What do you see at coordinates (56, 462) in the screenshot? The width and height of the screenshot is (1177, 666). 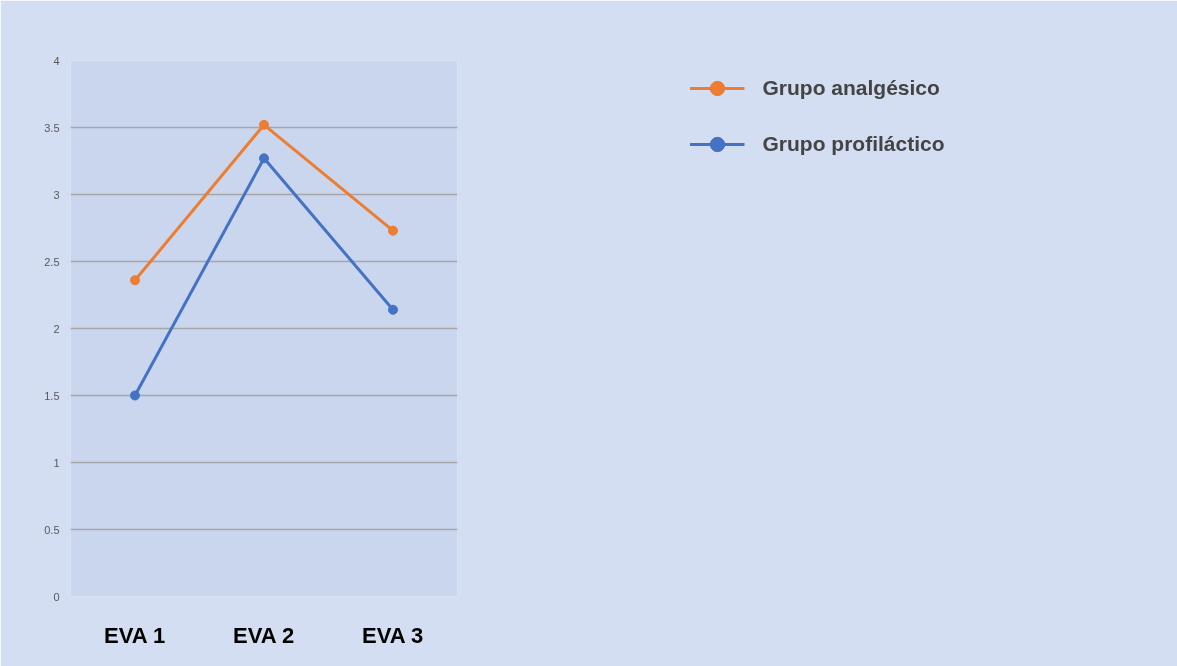 I see `y-tick-label: 1` at bounding box center [56, 462].